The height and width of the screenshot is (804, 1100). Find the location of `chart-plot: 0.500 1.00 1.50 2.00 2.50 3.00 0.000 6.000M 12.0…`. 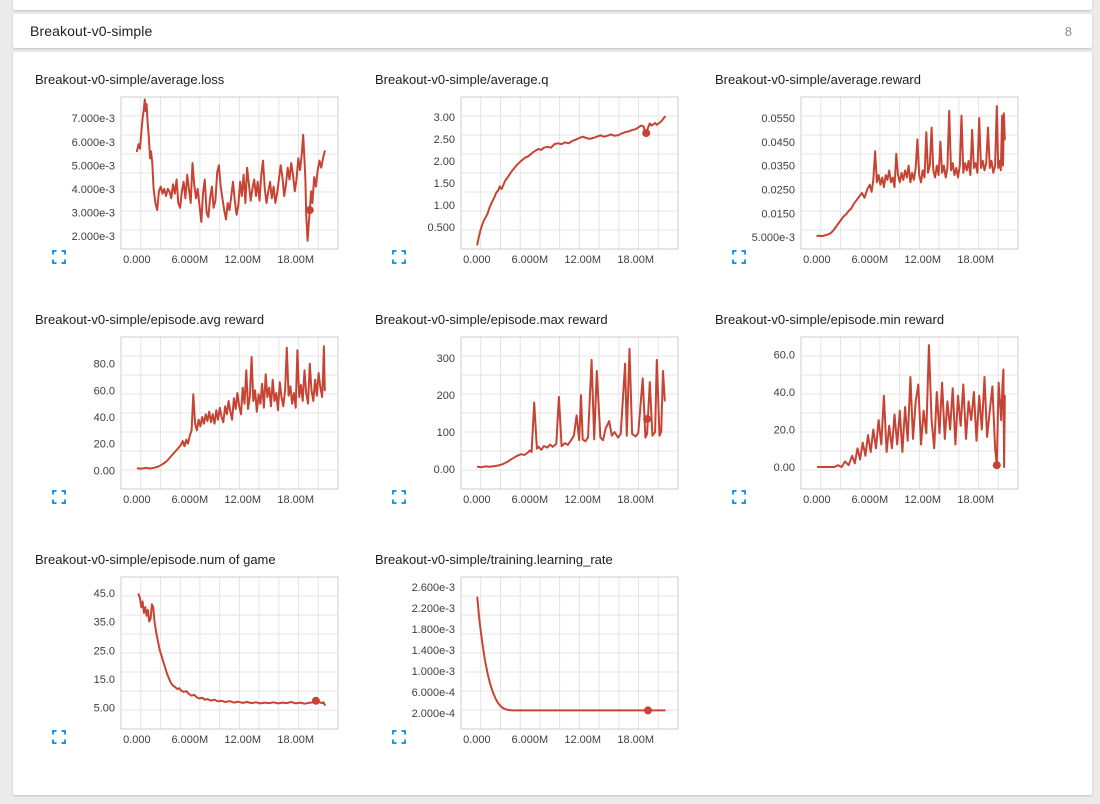

chart-plot: 0.500 1.00 1.50 2.00 2.50 3.00 0.000 6.000M 12.0… is located at coordinates (540, 182).